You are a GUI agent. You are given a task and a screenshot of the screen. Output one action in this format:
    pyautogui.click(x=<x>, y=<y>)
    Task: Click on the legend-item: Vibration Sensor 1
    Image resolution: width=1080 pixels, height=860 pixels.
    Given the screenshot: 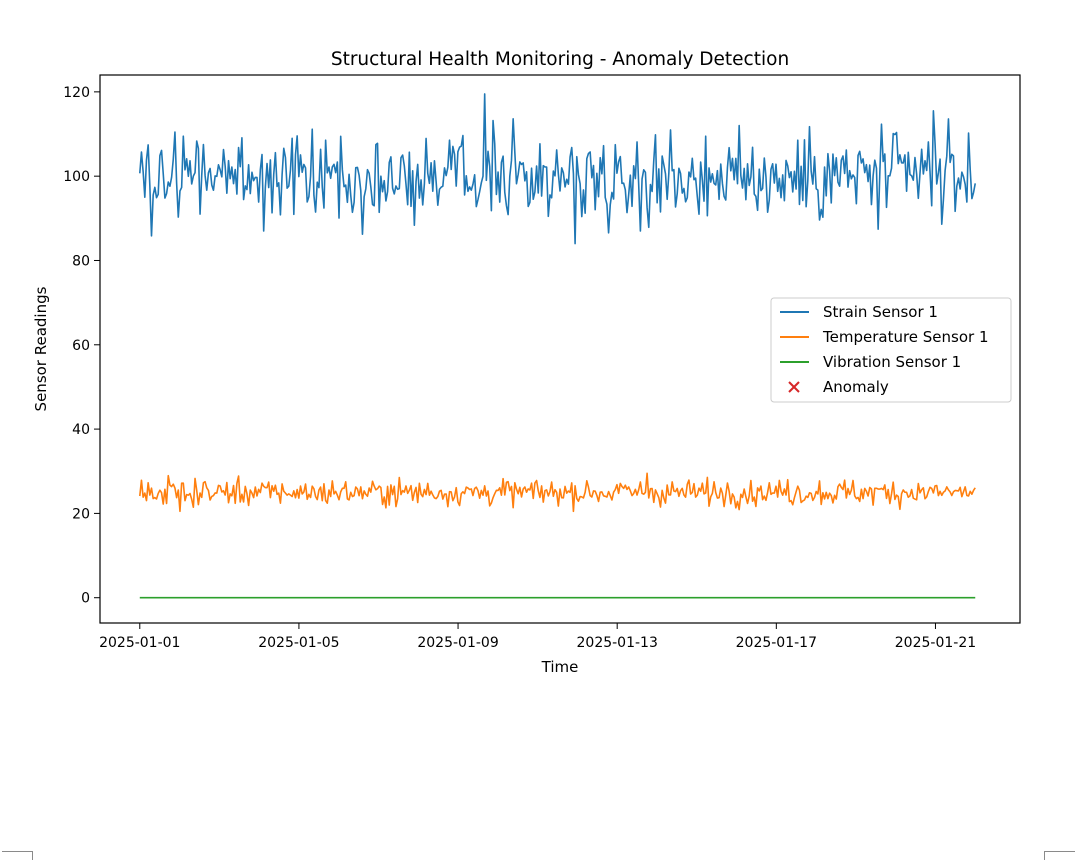 What is the action you would take?
    pyautogui.click(x=870, y=362)
    